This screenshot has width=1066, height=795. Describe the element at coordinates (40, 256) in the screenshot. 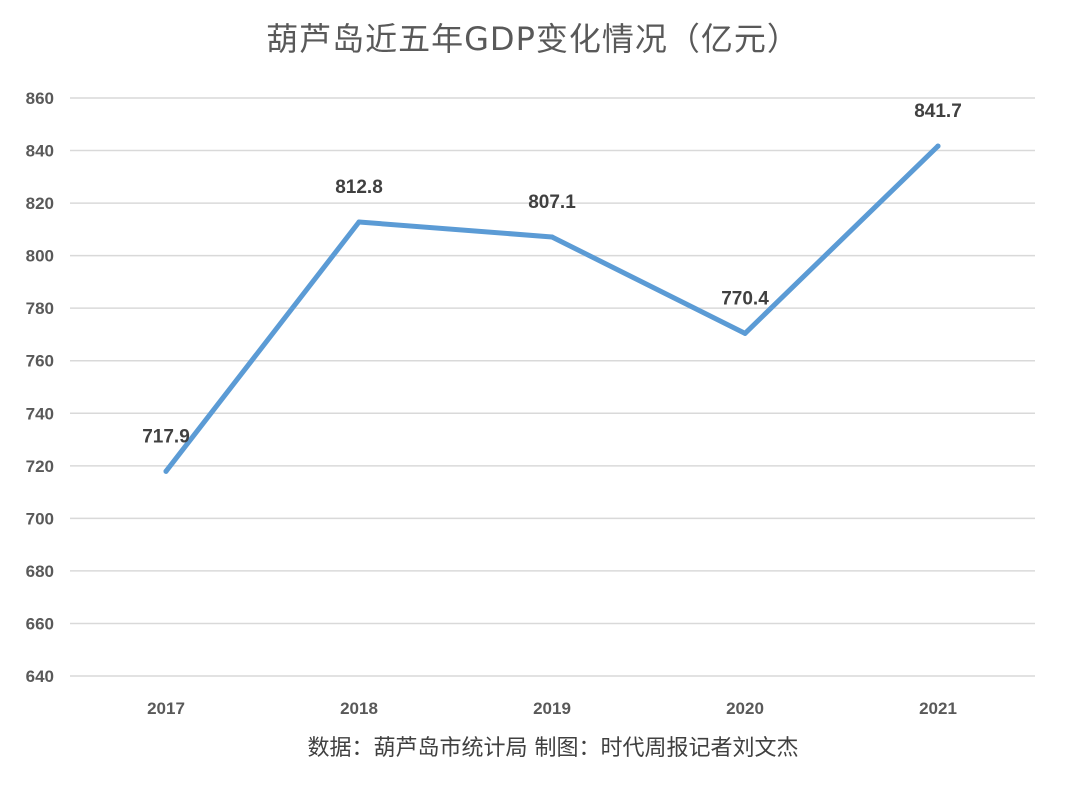

I see `y-tick-label: 800` at that location.